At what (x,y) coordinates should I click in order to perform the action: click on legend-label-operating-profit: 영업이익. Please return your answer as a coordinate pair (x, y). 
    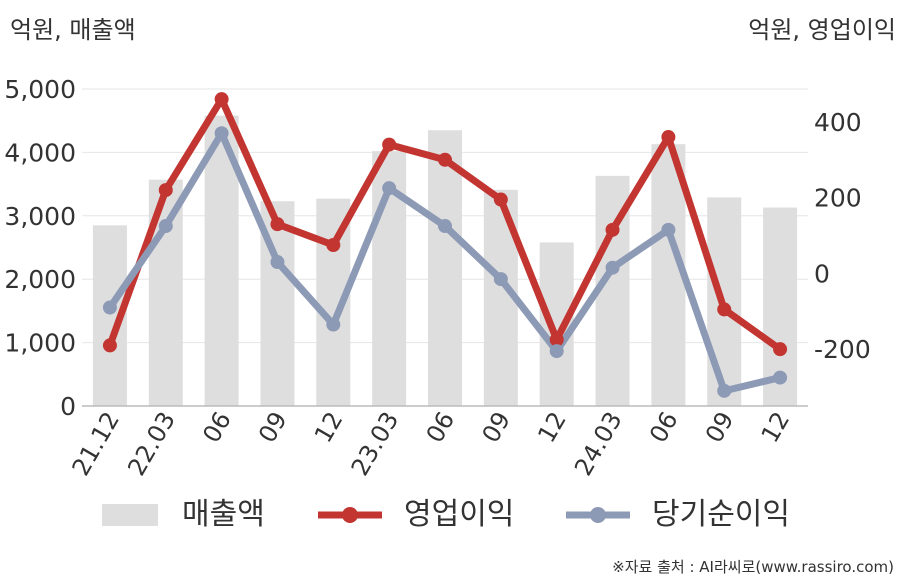
    Looking at the image, I should click on (459, 514).